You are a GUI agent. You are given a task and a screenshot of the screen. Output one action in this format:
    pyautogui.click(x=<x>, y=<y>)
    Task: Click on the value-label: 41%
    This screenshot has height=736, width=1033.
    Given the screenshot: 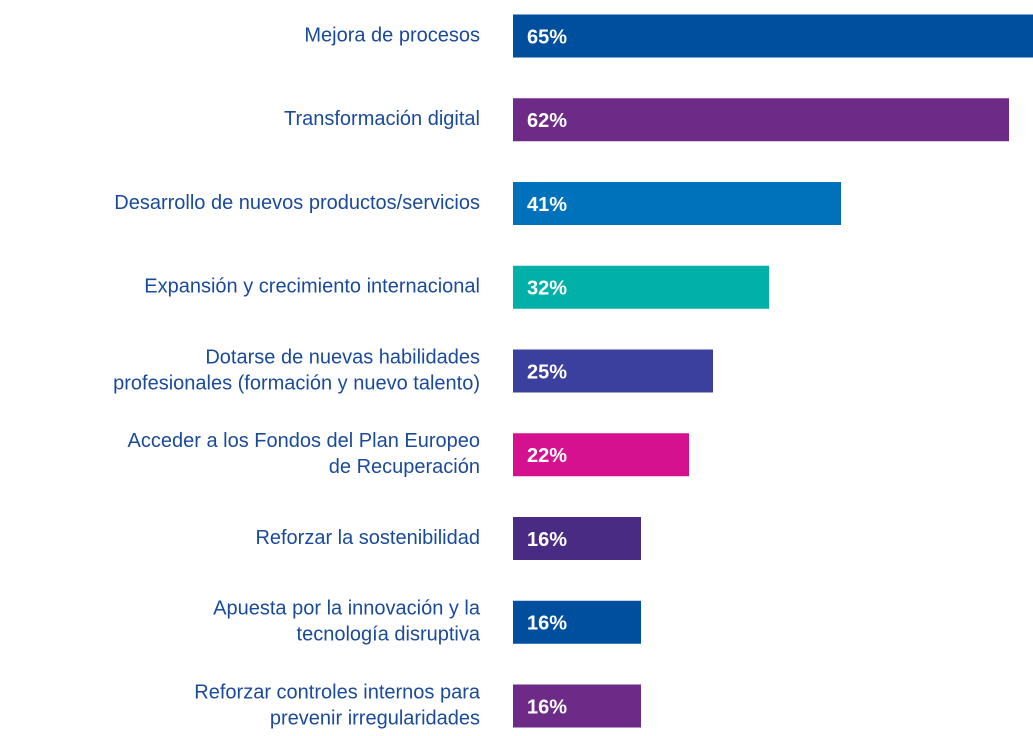 What is the action you would take?
    pyautogui.click(x=547, y=205)
    